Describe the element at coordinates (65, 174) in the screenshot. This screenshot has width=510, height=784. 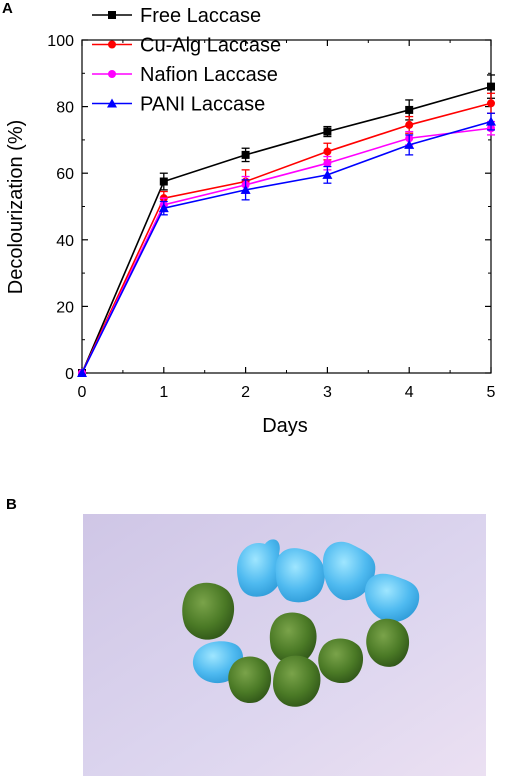
I see `y-tick-label: 60` at that location.